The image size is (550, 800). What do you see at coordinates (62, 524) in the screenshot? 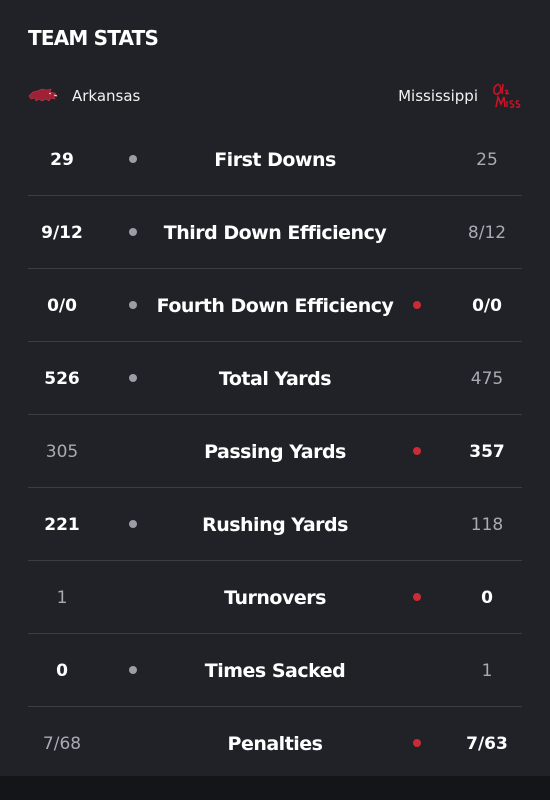
I see `stat-value-home: 221` at bounding box center [62, 524].